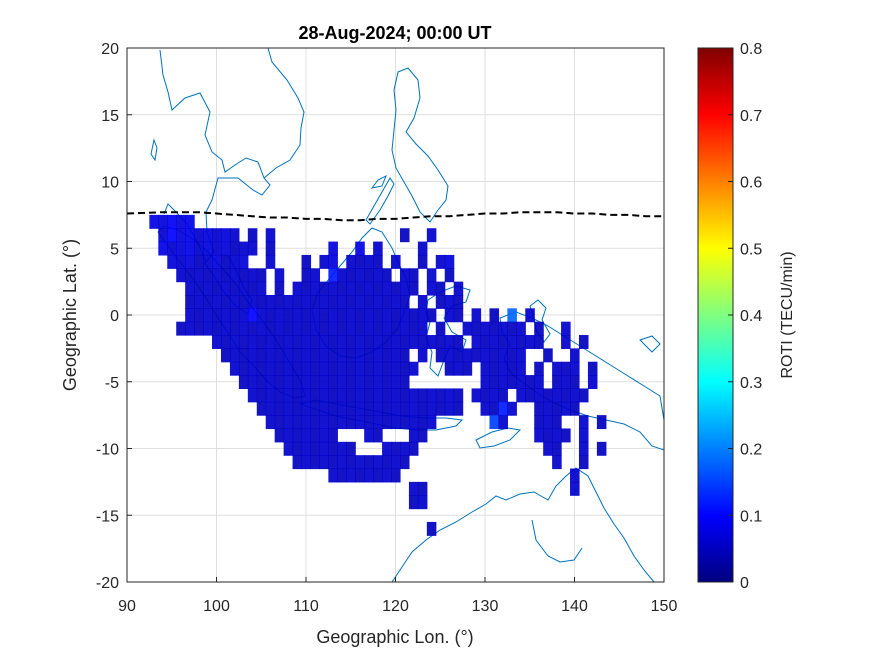 Image resolution: width=875 pixels, height=656 pixels. I want to click on x-tick-label: 140, so click(574, 606).